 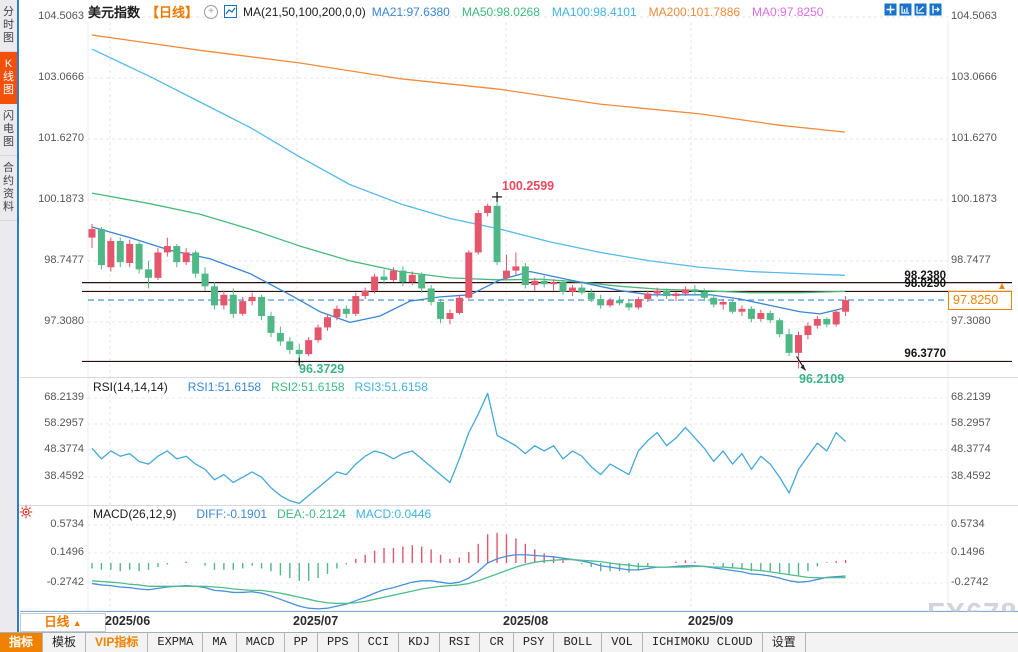 I want to click on rsi-axis-label-right: 58.2957, so click(x=971, y=423).